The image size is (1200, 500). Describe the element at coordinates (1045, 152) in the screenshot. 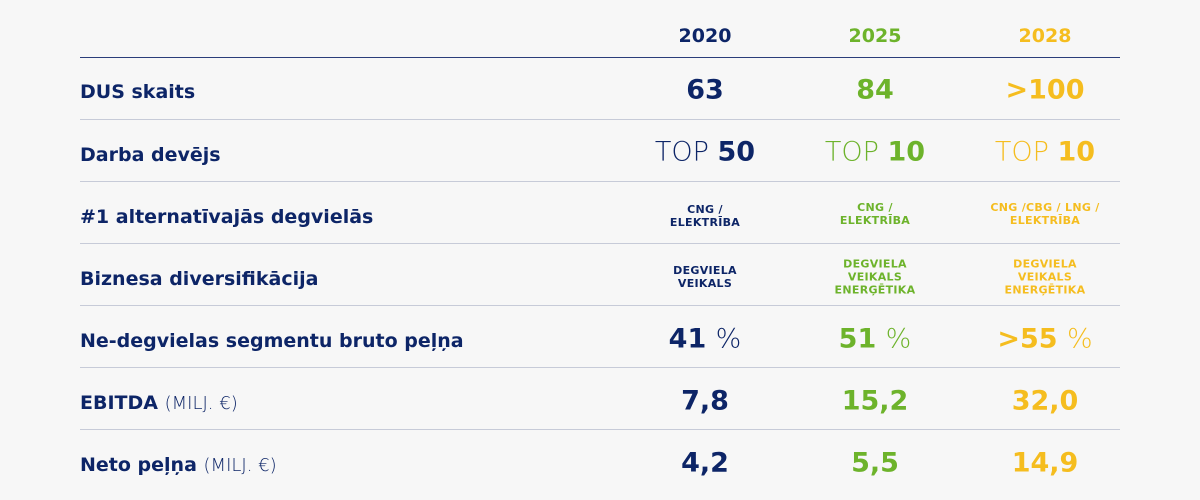

I see `employer-2028: TOP 10` at that location.